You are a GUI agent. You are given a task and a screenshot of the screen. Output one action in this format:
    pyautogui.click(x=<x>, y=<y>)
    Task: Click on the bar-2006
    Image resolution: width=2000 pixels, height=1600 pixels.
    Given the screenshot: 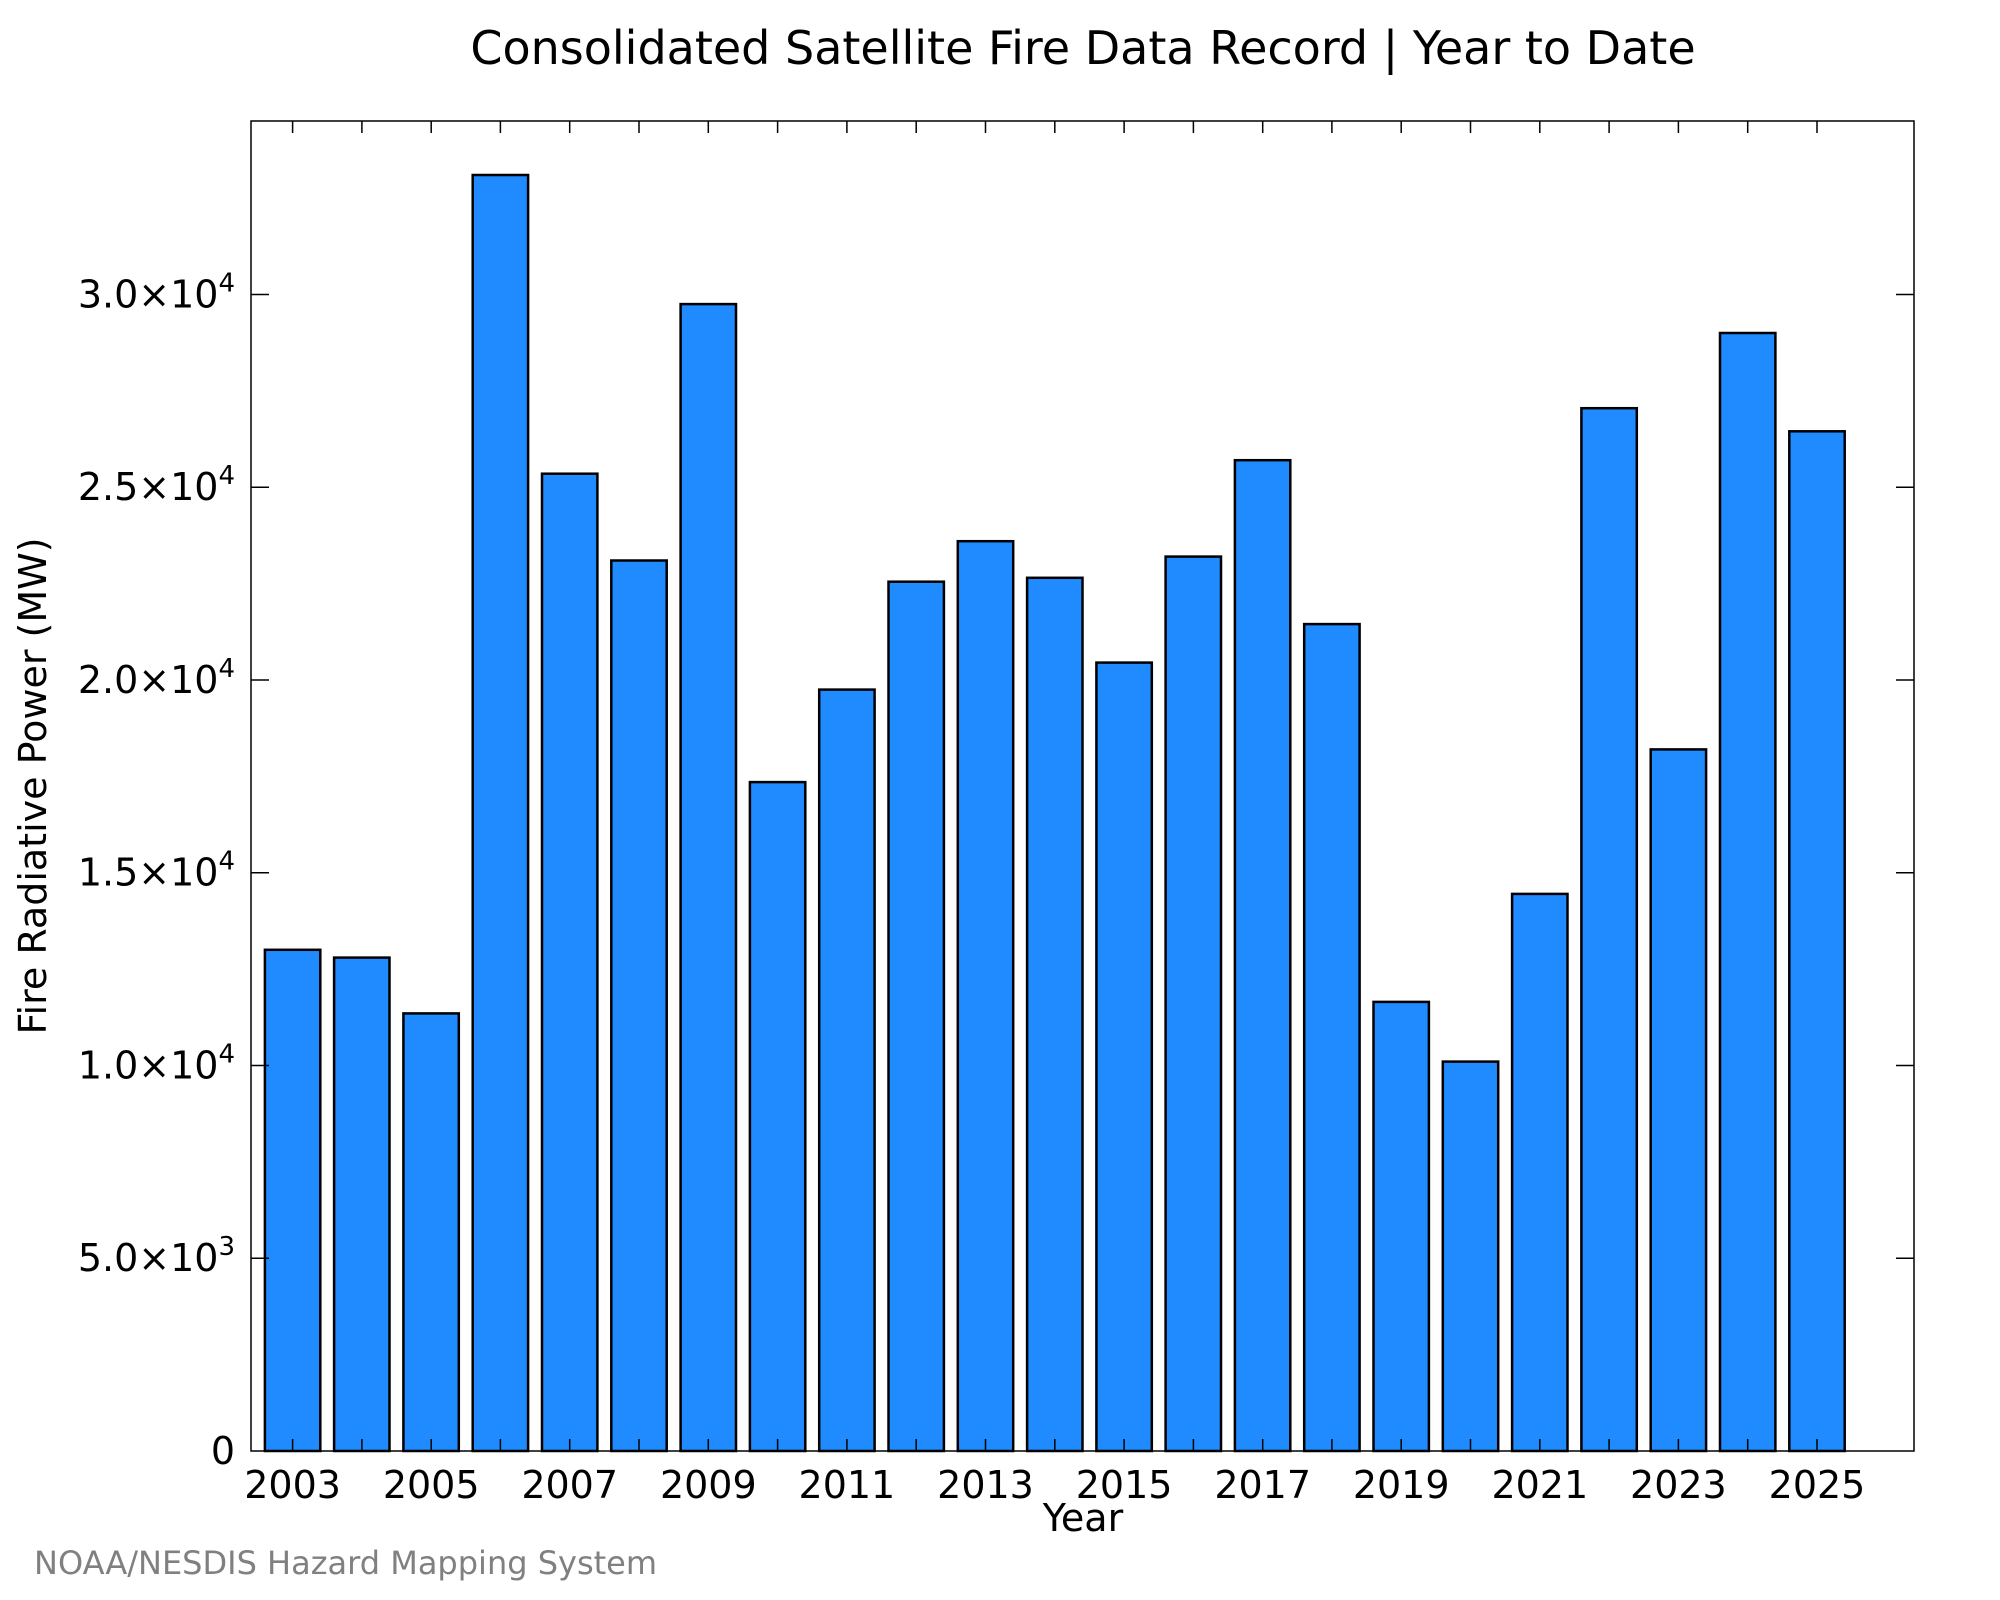 What is the action you would take?
    pyautogui.click(x=500, y=813)
    